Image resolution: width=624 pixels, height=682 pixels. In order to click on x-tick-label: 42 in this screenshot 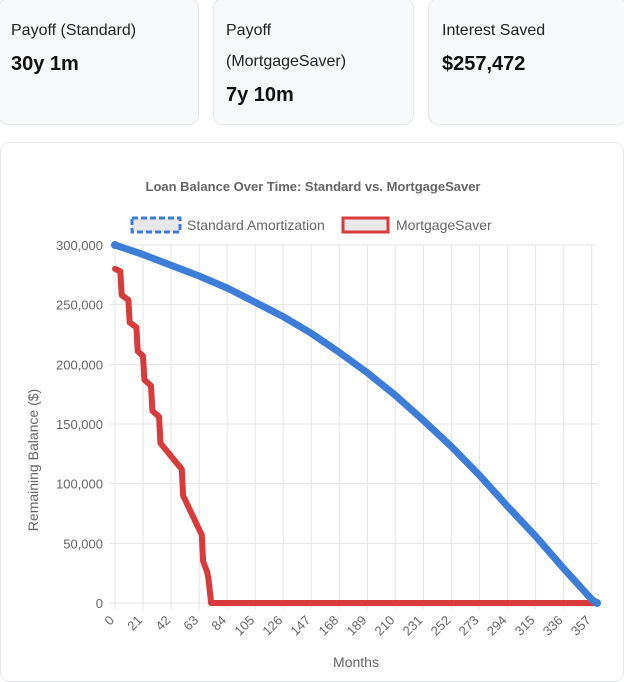, I will do `click(162, 623)`.